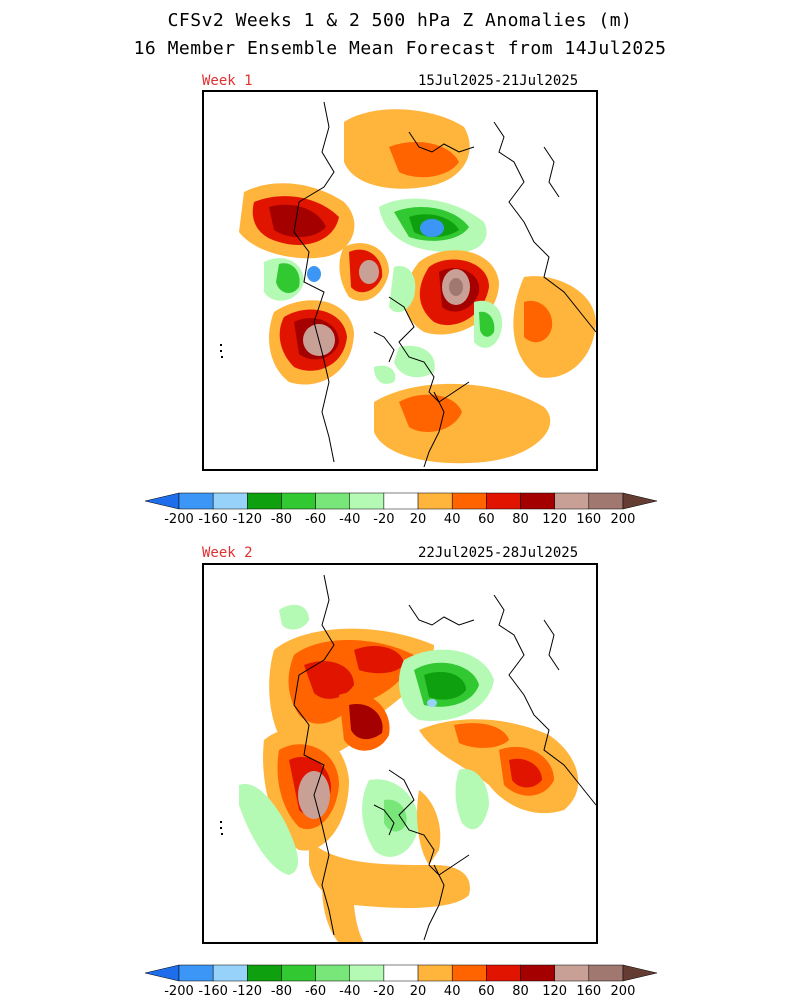  I want to click on week-1-label: Week 1, so click(227, 81).